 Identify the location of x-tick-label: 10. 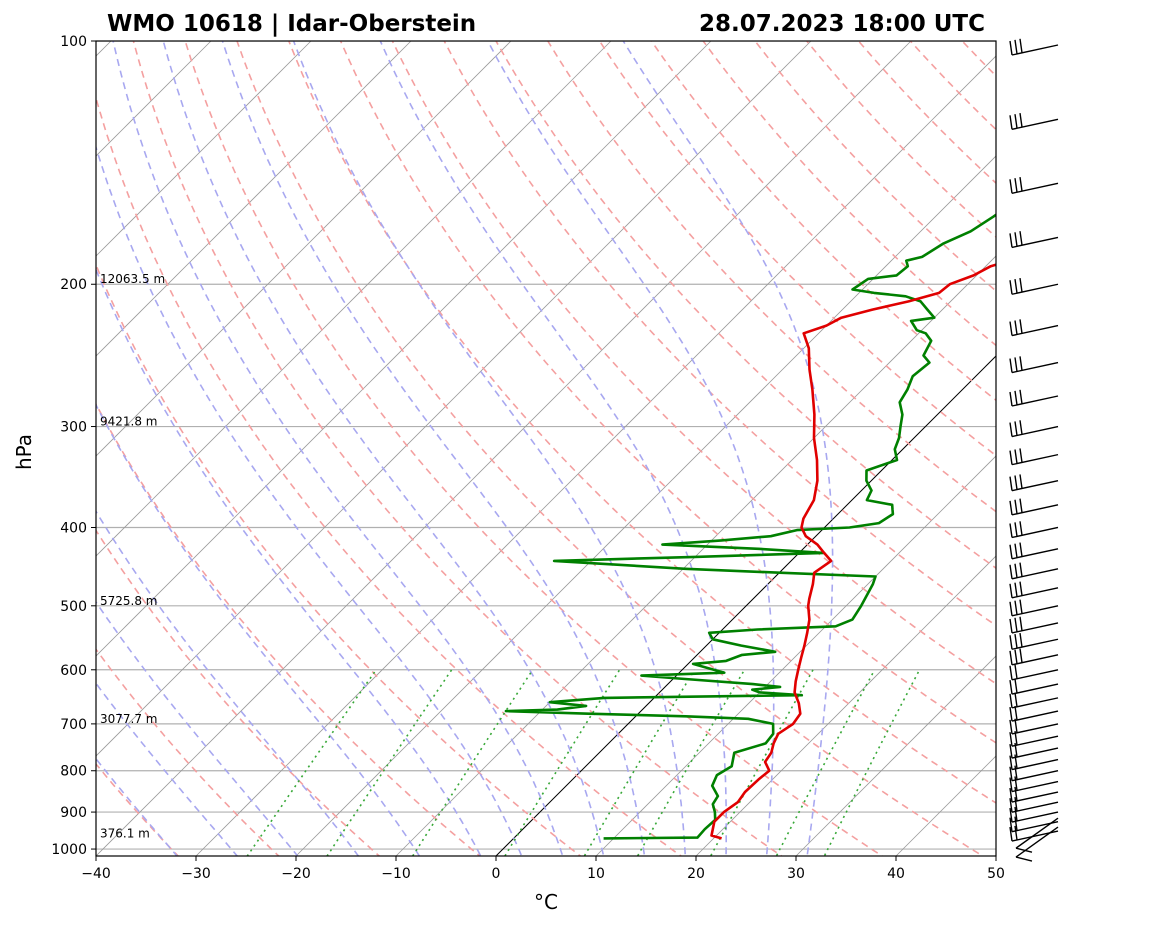
(596, 874).